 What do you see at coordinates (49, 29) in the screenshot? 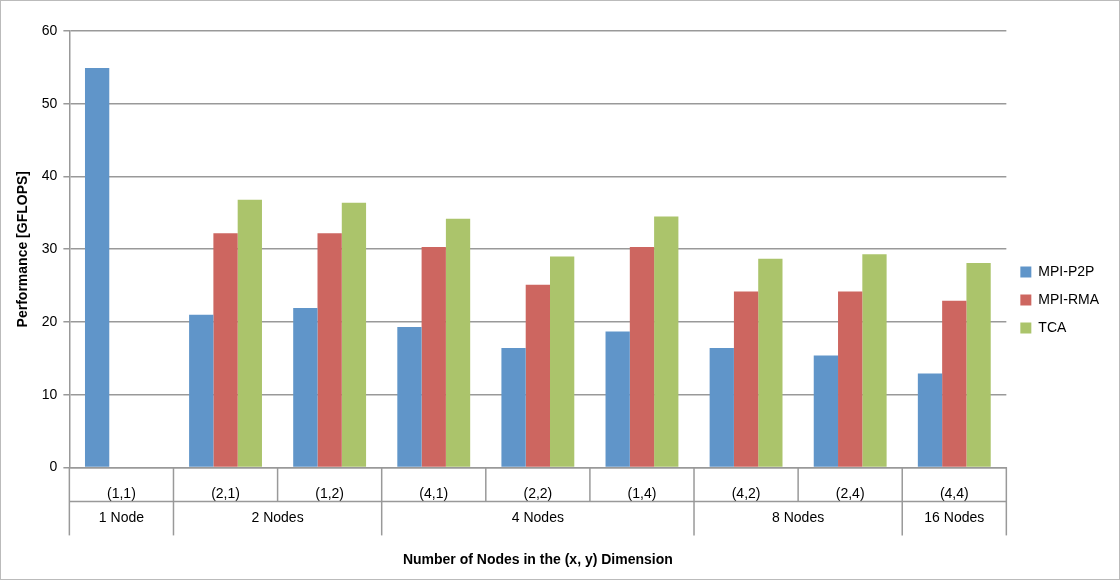
I see `y-tick-label: 60` at bounding box center [49, 29].